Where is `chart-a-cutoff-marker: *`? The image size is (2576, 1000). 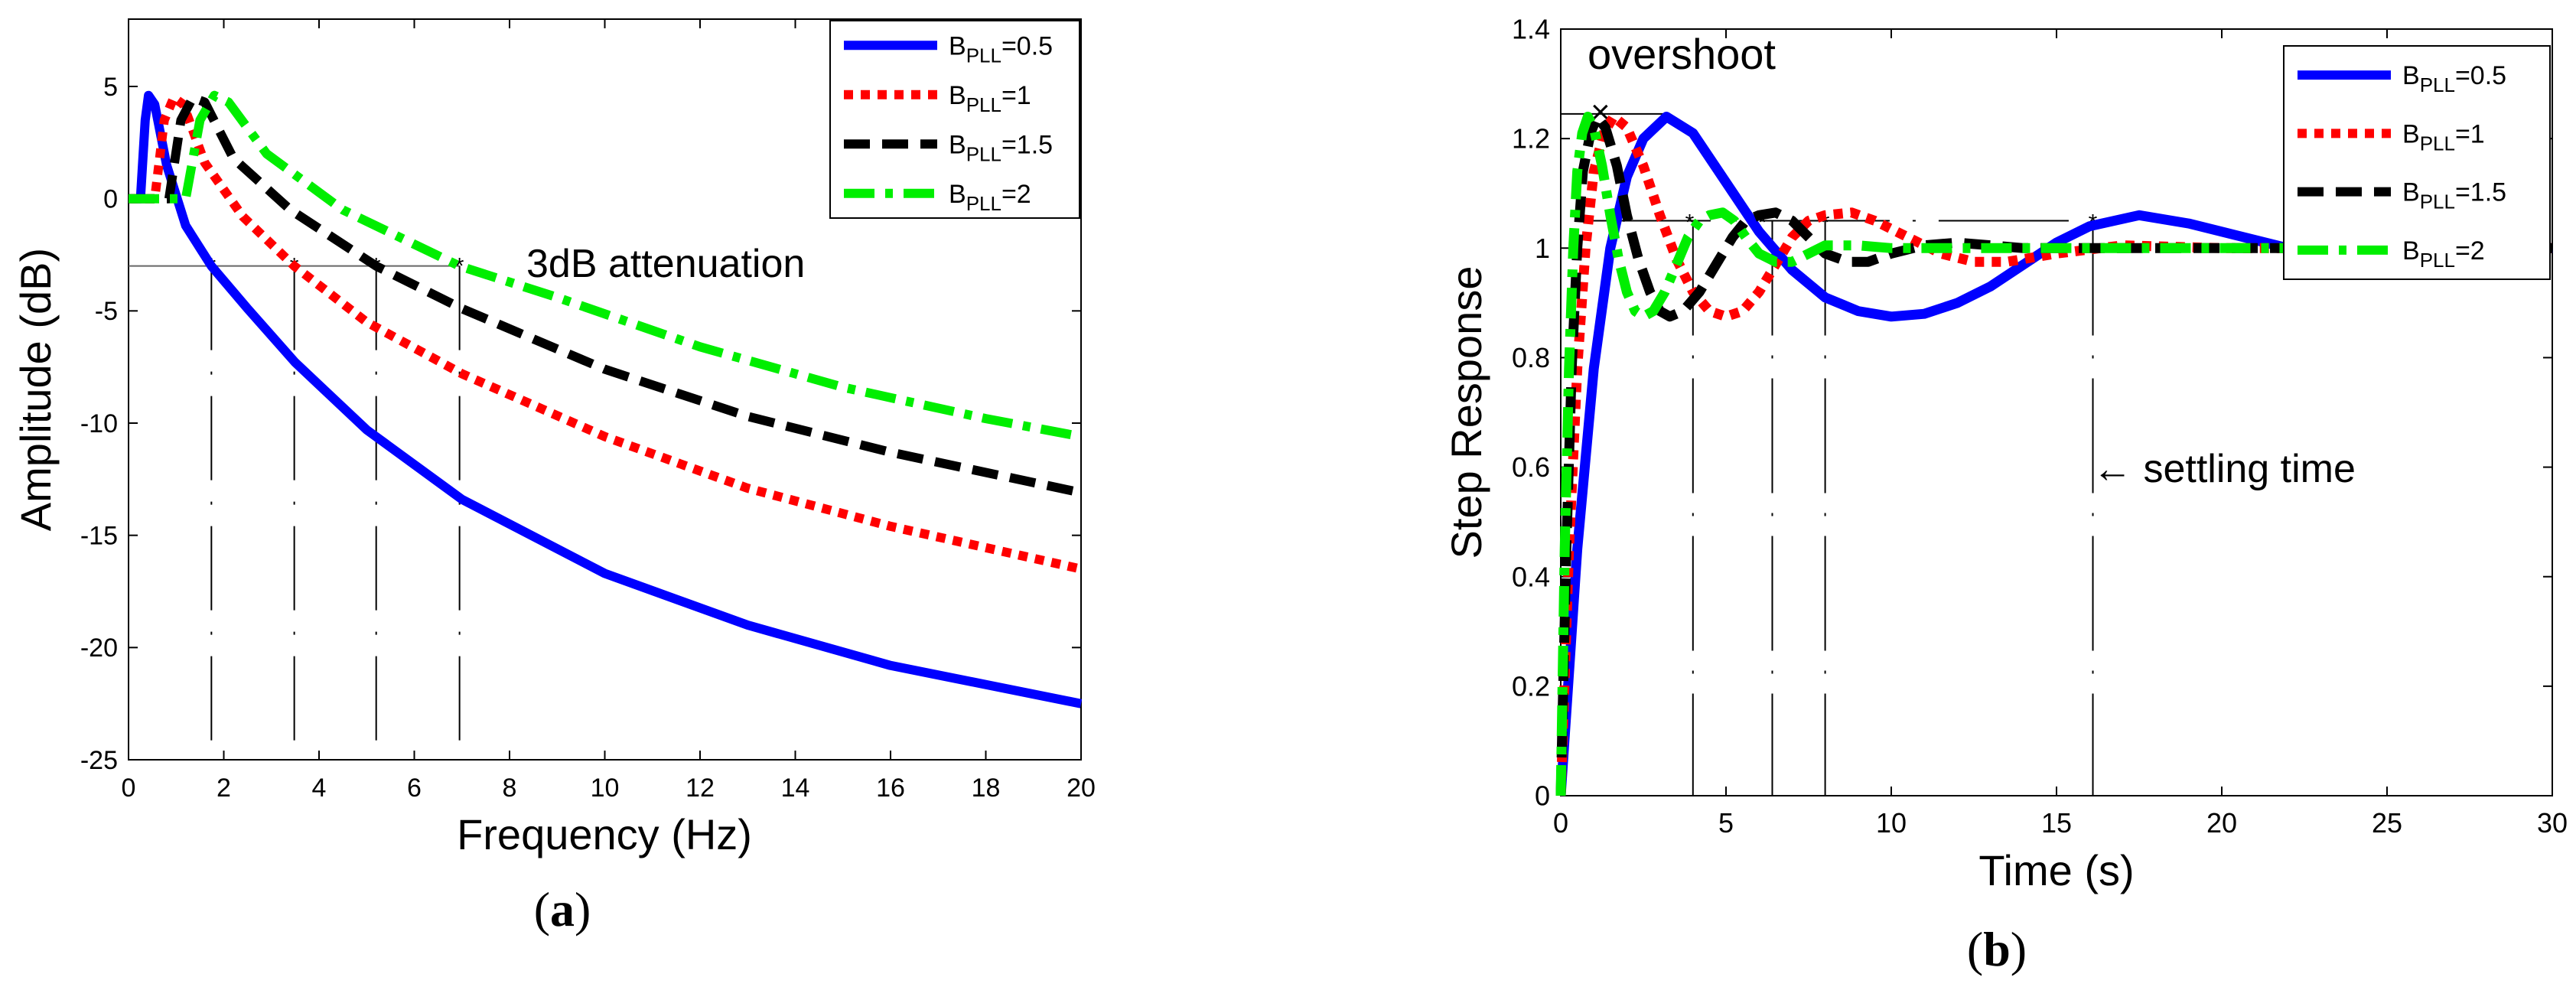 chart-a-cutoff-marker: * is located at coordinates (460, 266).